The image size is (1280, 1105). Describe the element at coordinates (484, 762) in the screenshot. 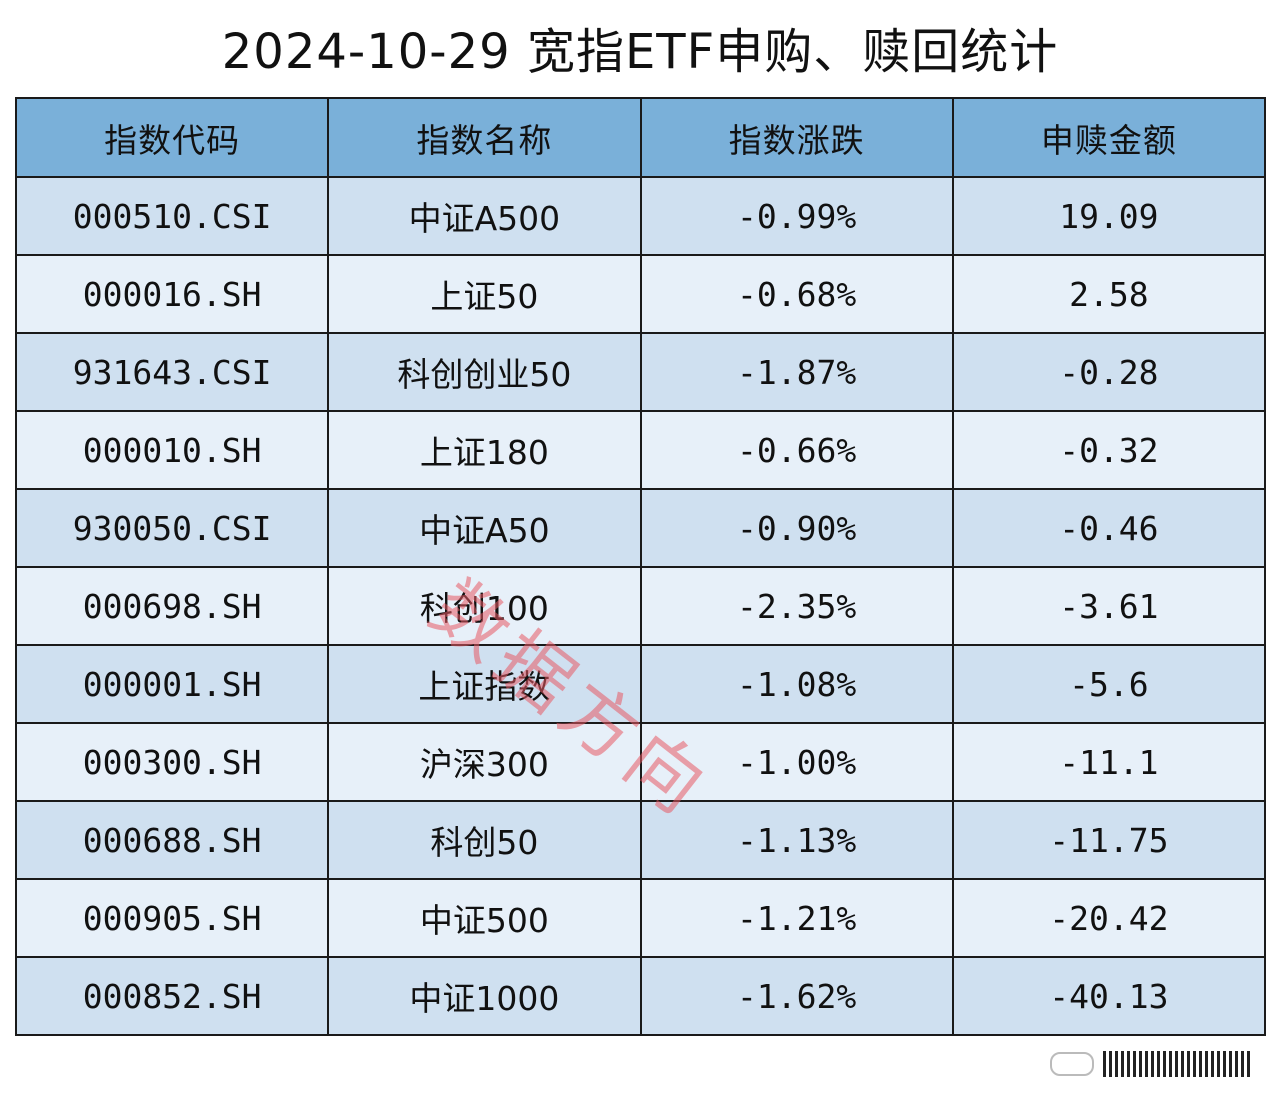

I see `cell-index-name: 沪深300` at that location.